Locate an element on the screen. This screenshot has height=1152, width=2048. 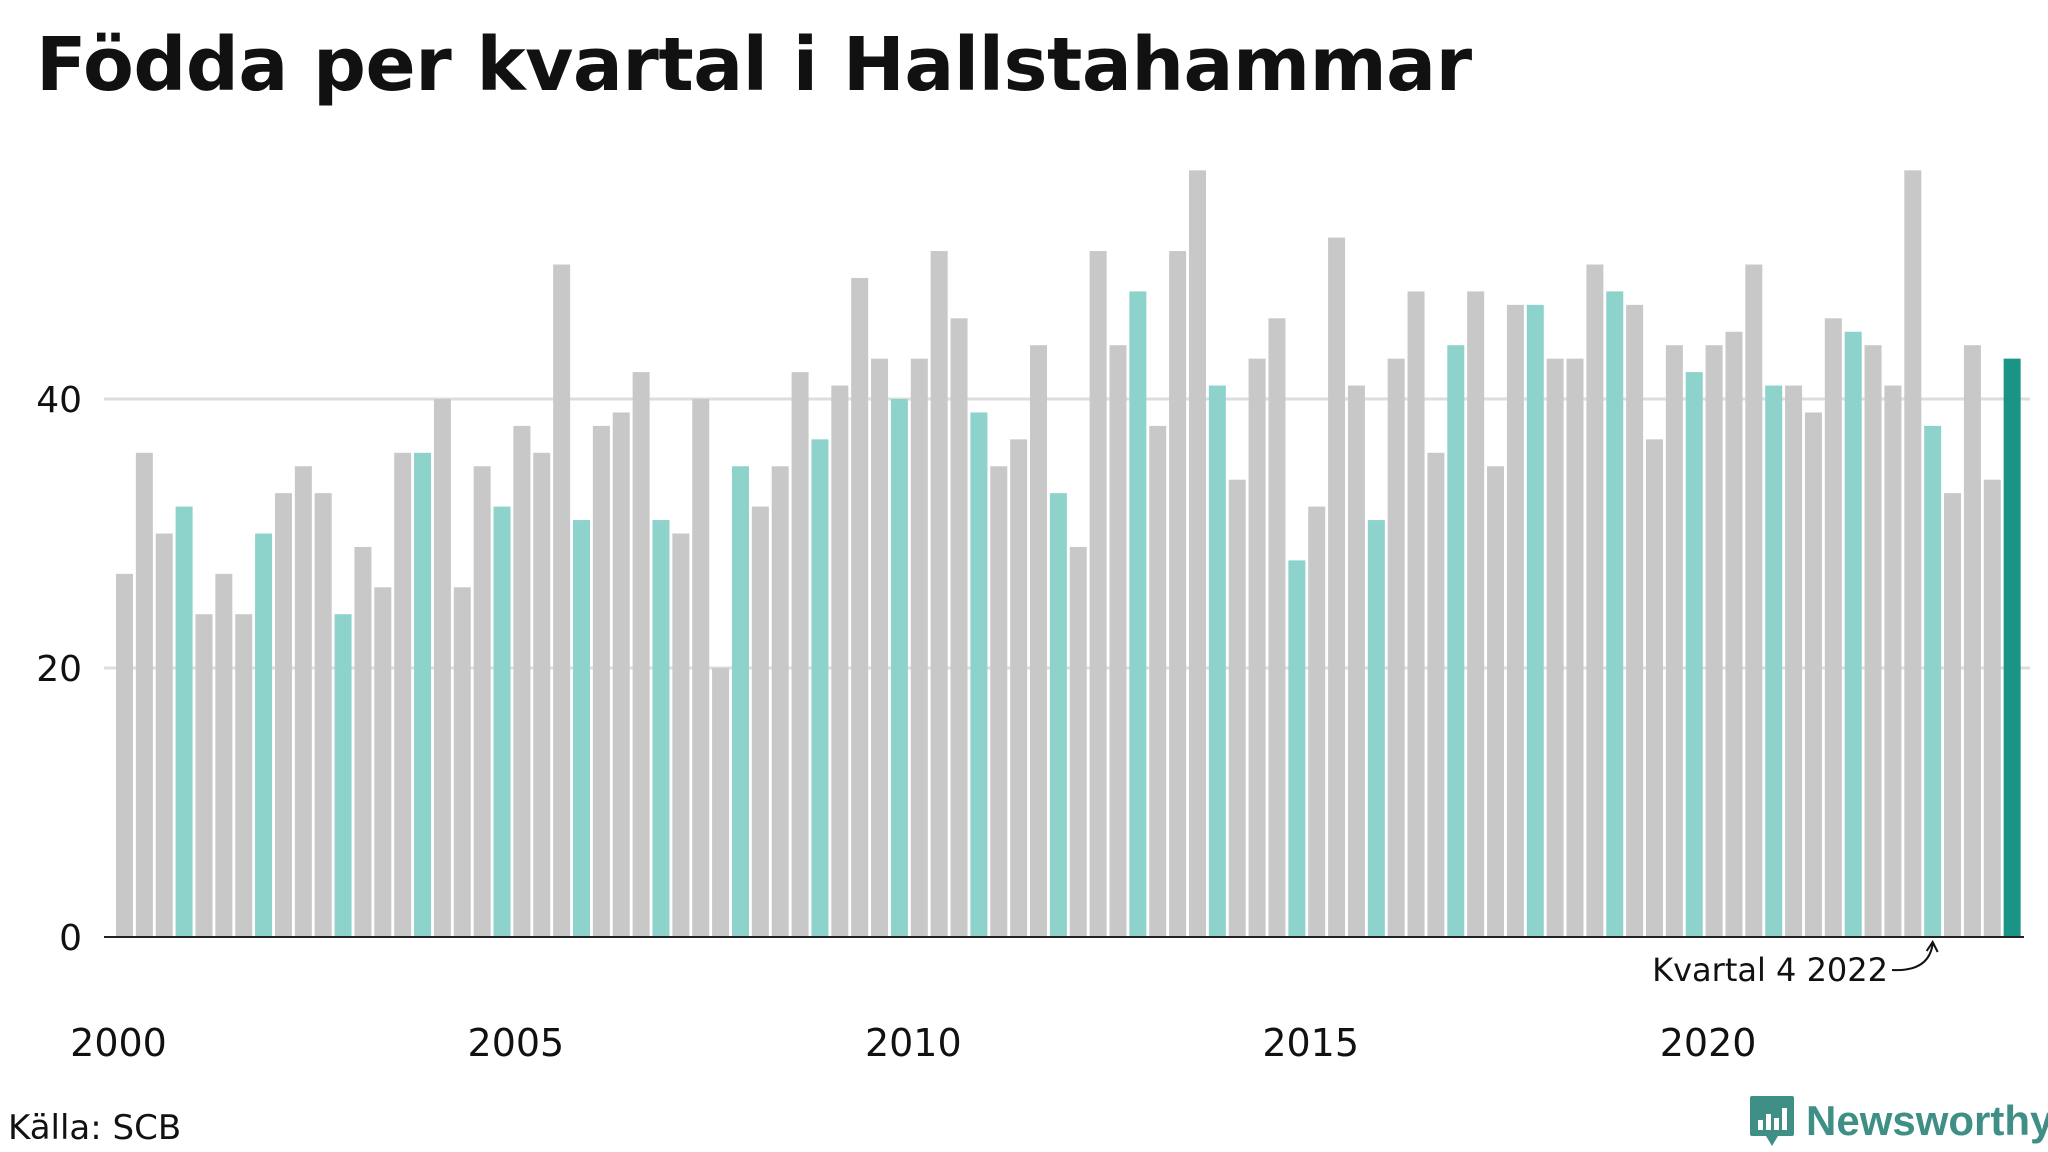
x-axis-ticks: 2000 2005 2010 2015 2020 is located at coordinates (913, 1043).